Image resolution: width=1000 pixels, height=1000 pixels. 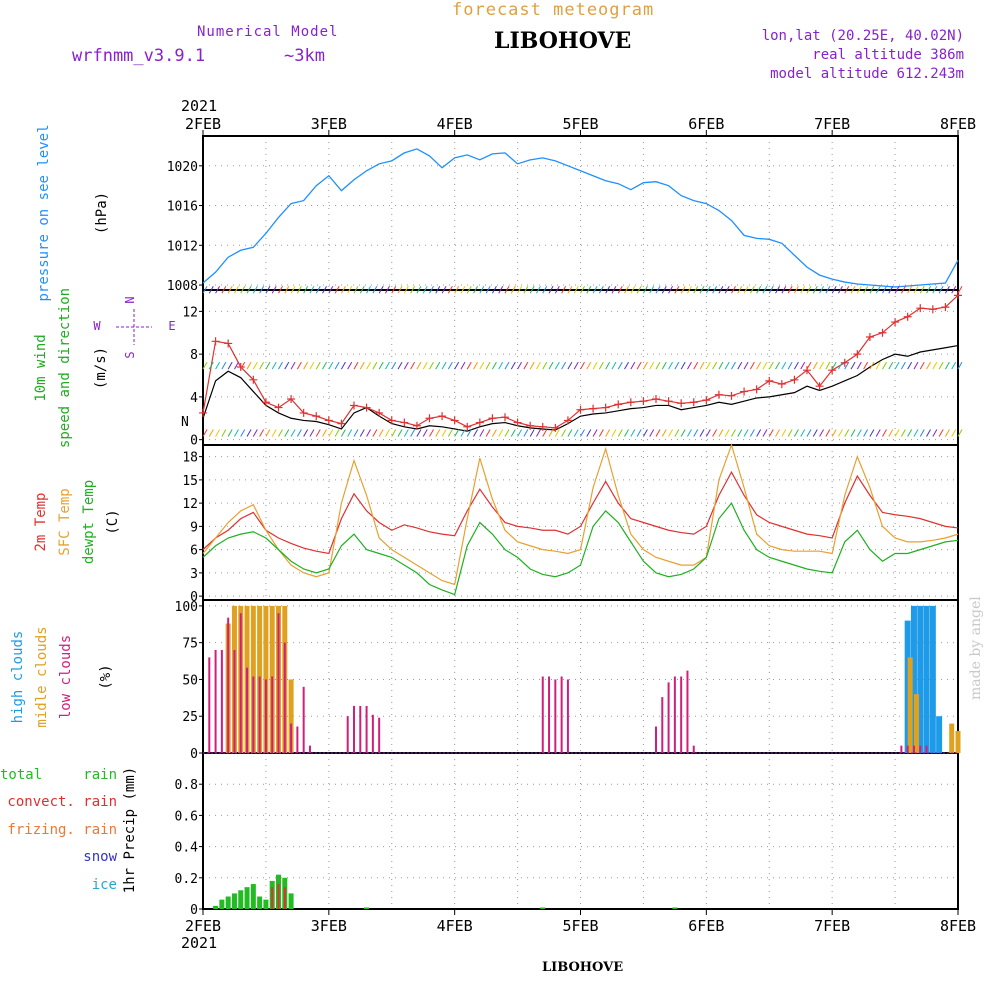 I want to click on wind-axis-label: speed and direction, so click(x=65, y=368).